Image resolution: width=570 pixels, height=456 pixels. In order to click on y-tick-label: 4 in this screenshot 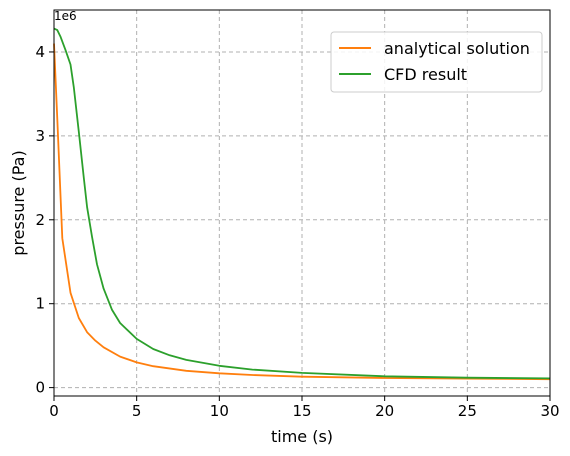, I will do `click(40, 52)`.